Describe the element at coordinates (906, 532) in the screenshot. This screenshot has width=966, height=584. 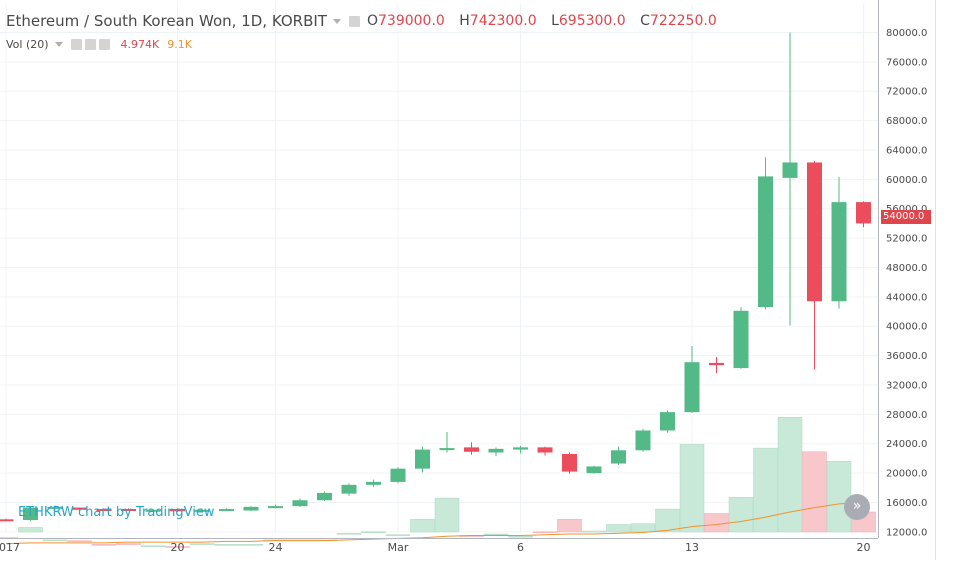
I see `y-tick-label: 12000.0` at that location.